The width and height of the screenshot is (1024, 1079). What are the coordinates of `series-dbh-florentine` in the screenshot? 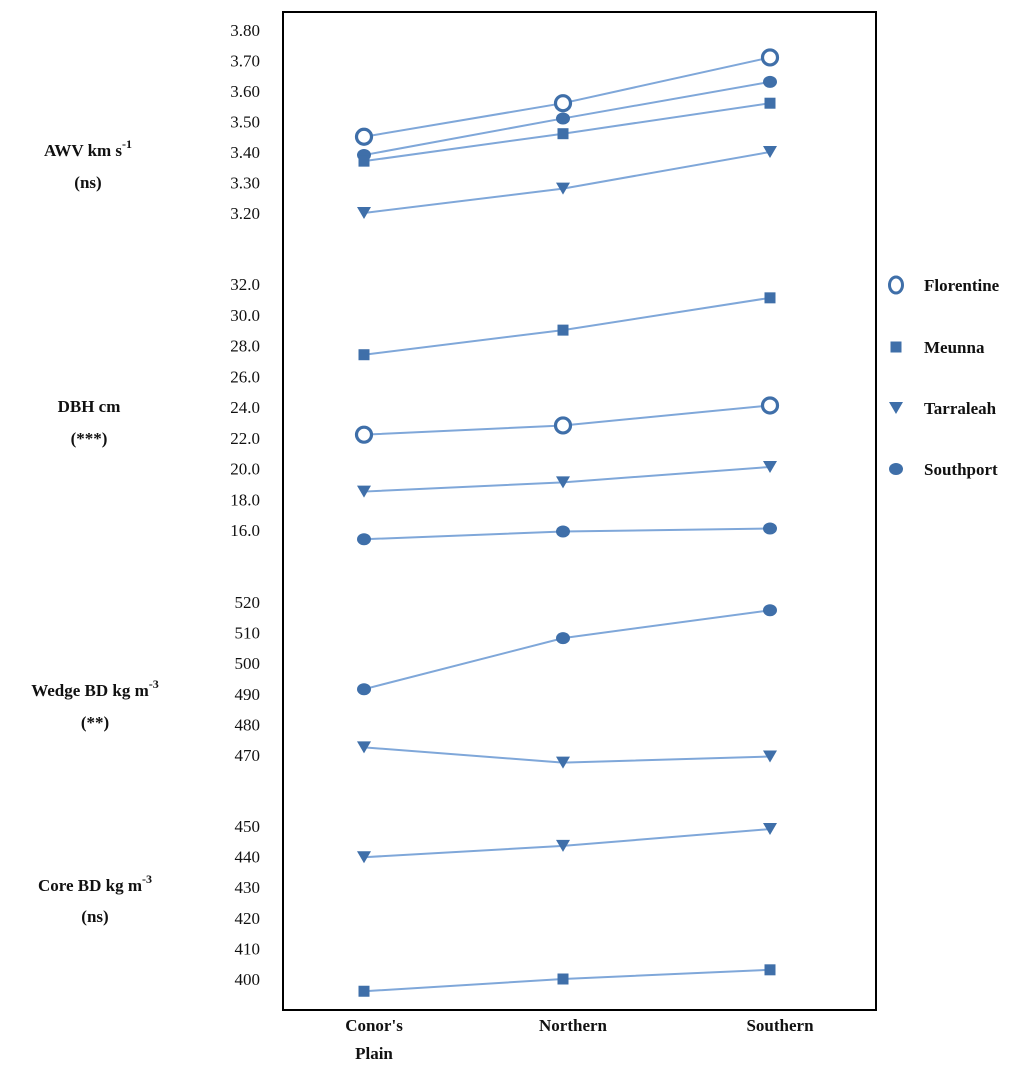 It's located at (567, 420).